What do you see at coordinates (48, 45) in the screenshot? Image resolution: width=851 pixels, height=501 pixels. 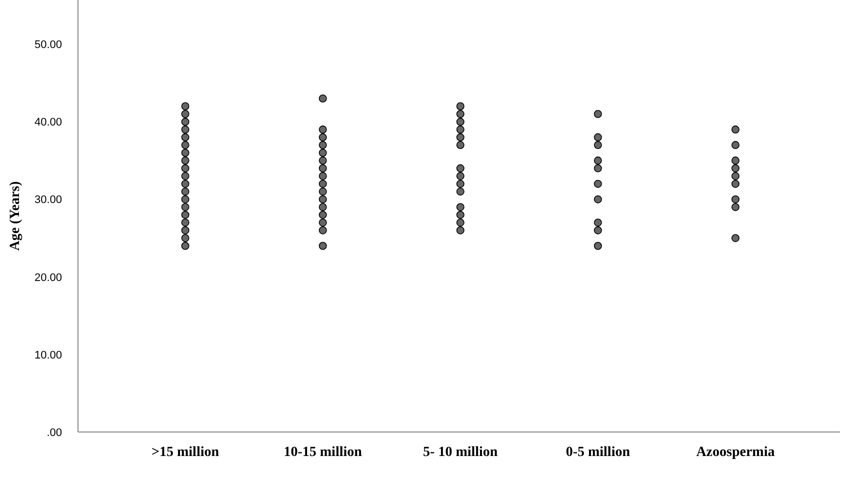 I see `y-tick-label: 50.00` at bounding box center [48, 45].